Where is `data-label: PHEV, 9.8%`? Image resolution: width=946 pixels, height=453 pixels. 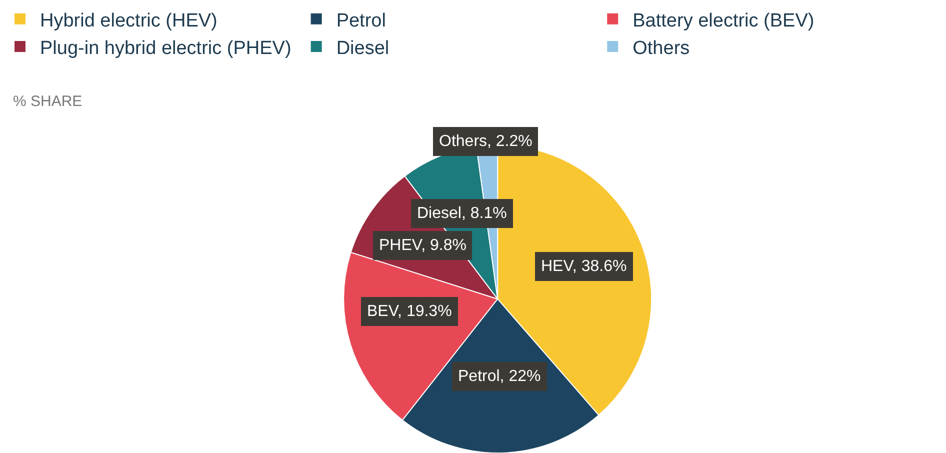
data-label: PHEV, 9.8% is located at coordinates (422, 245).